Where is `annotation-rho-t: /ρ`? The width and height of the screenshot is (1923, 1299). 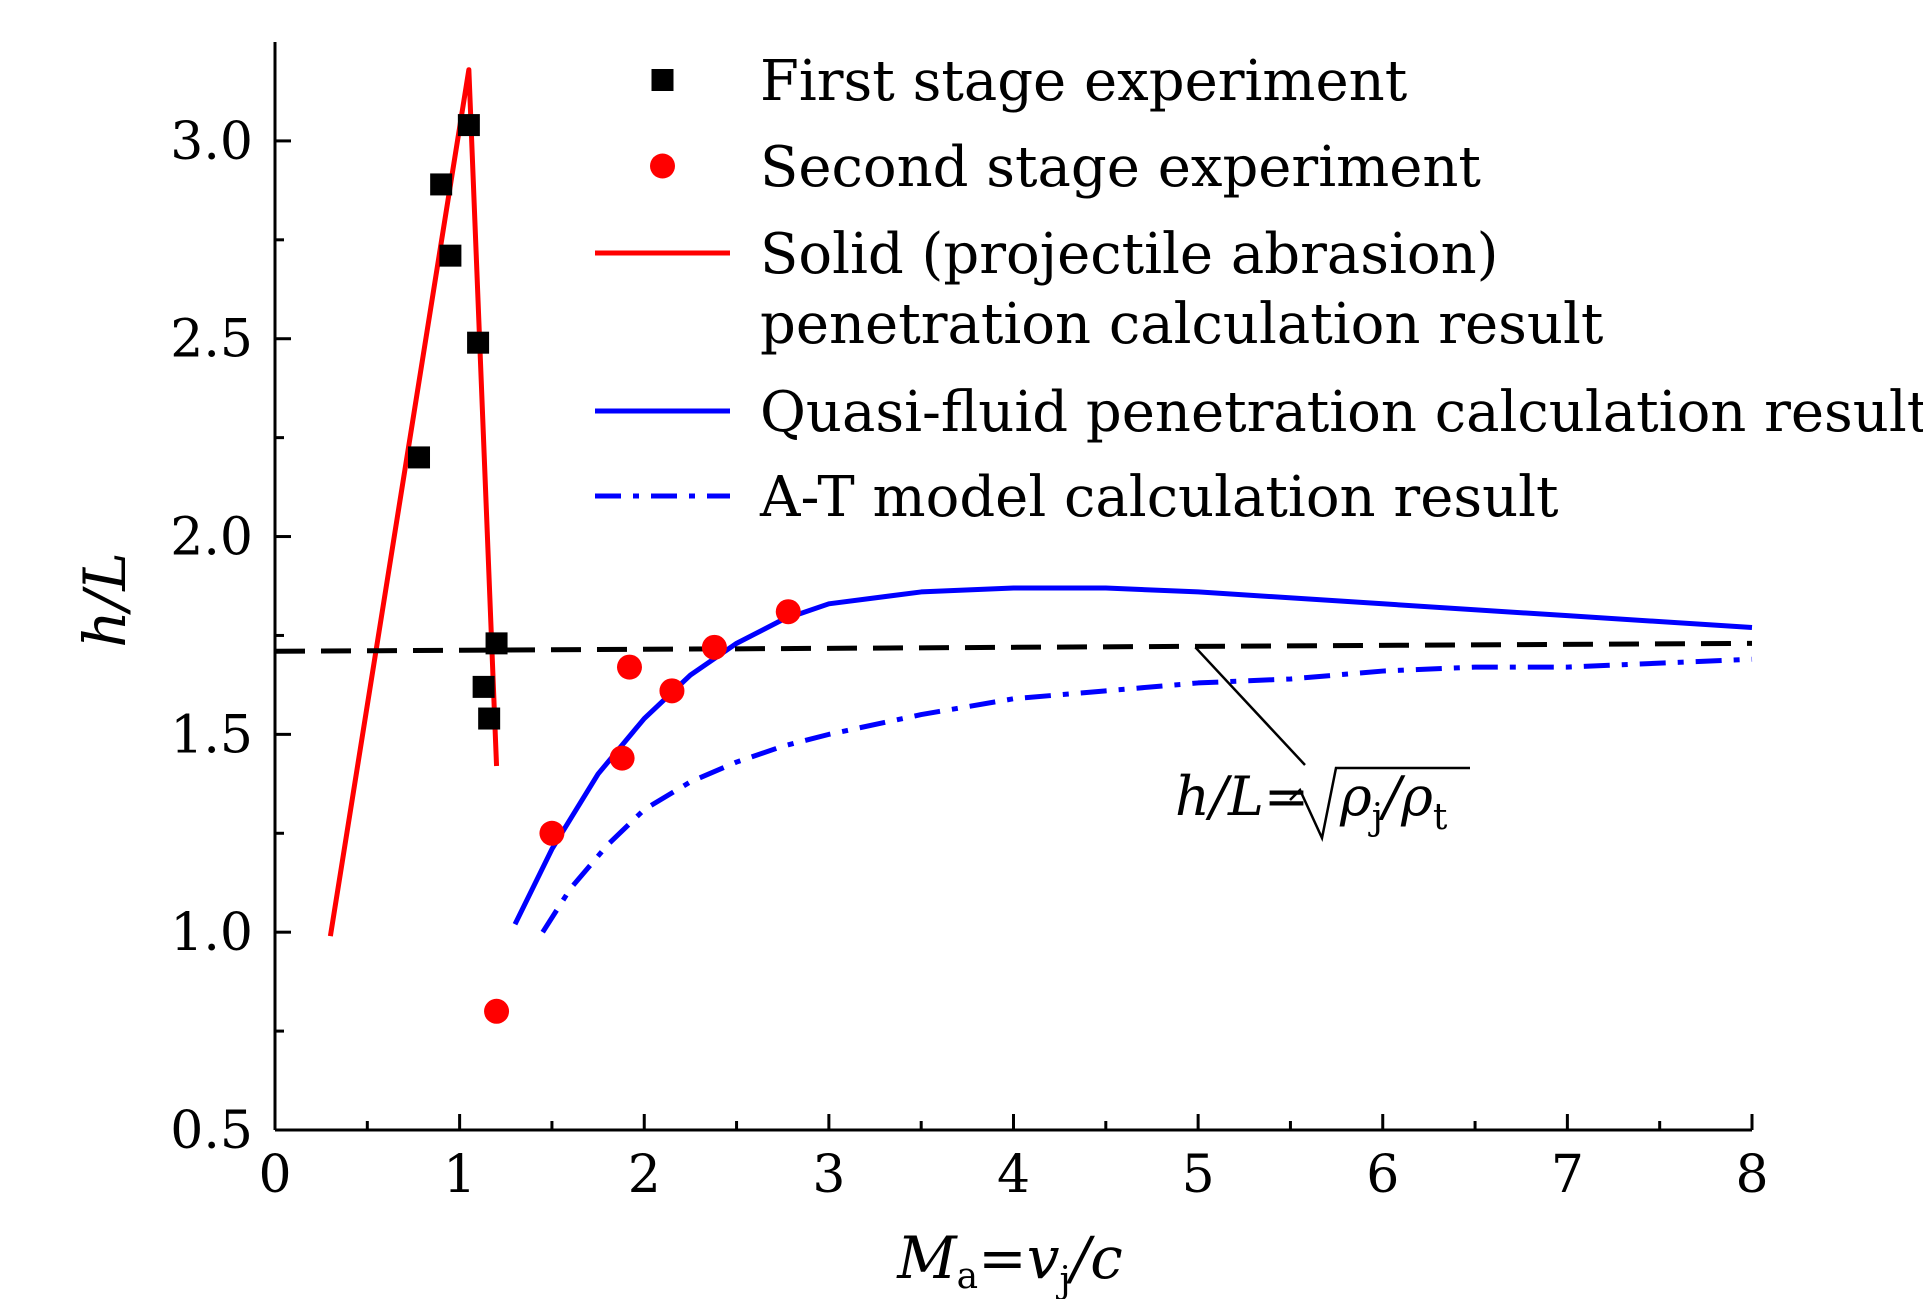 annotation-rho-t: /ρ is located at coordinates (1405, 796).